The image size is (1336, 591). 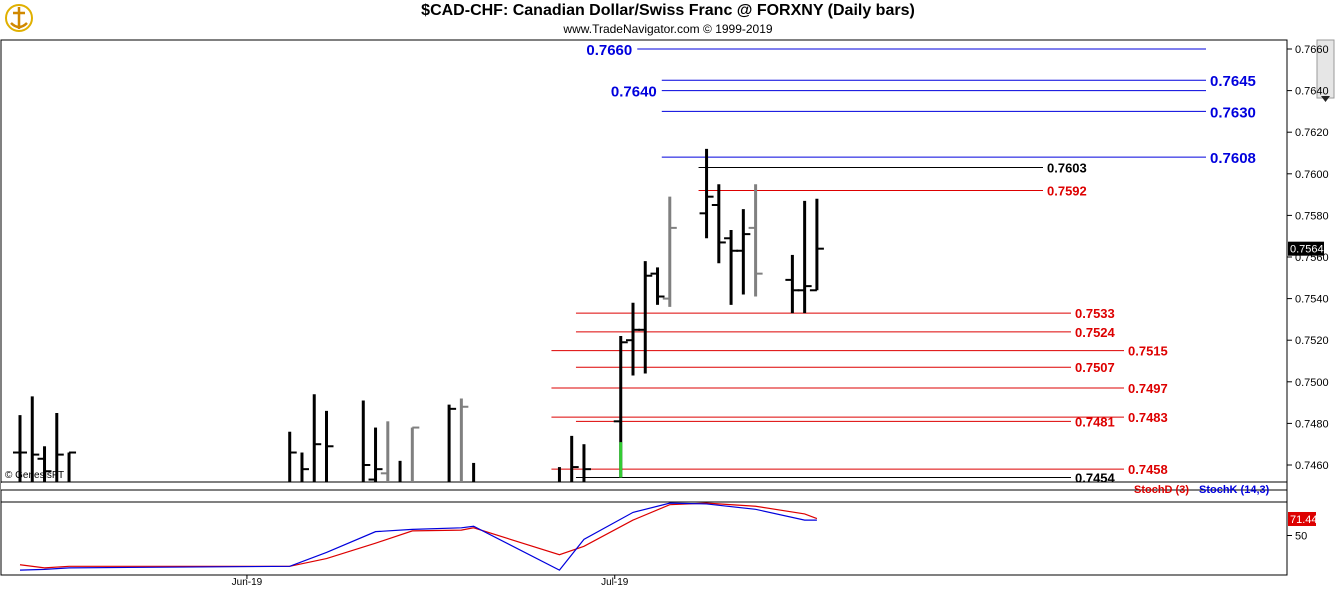 I want to click on level-label: 0.7497, so click(x=1148, y=388).